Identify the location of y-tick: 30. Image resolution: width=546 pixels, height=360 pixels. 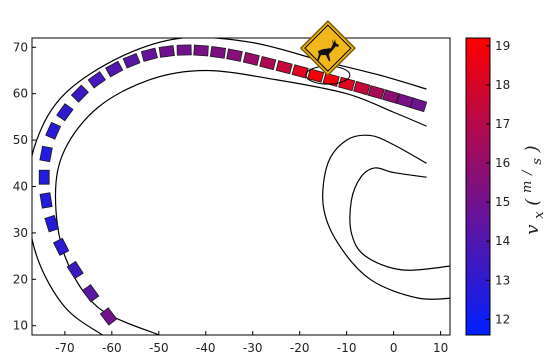
(24, 233).